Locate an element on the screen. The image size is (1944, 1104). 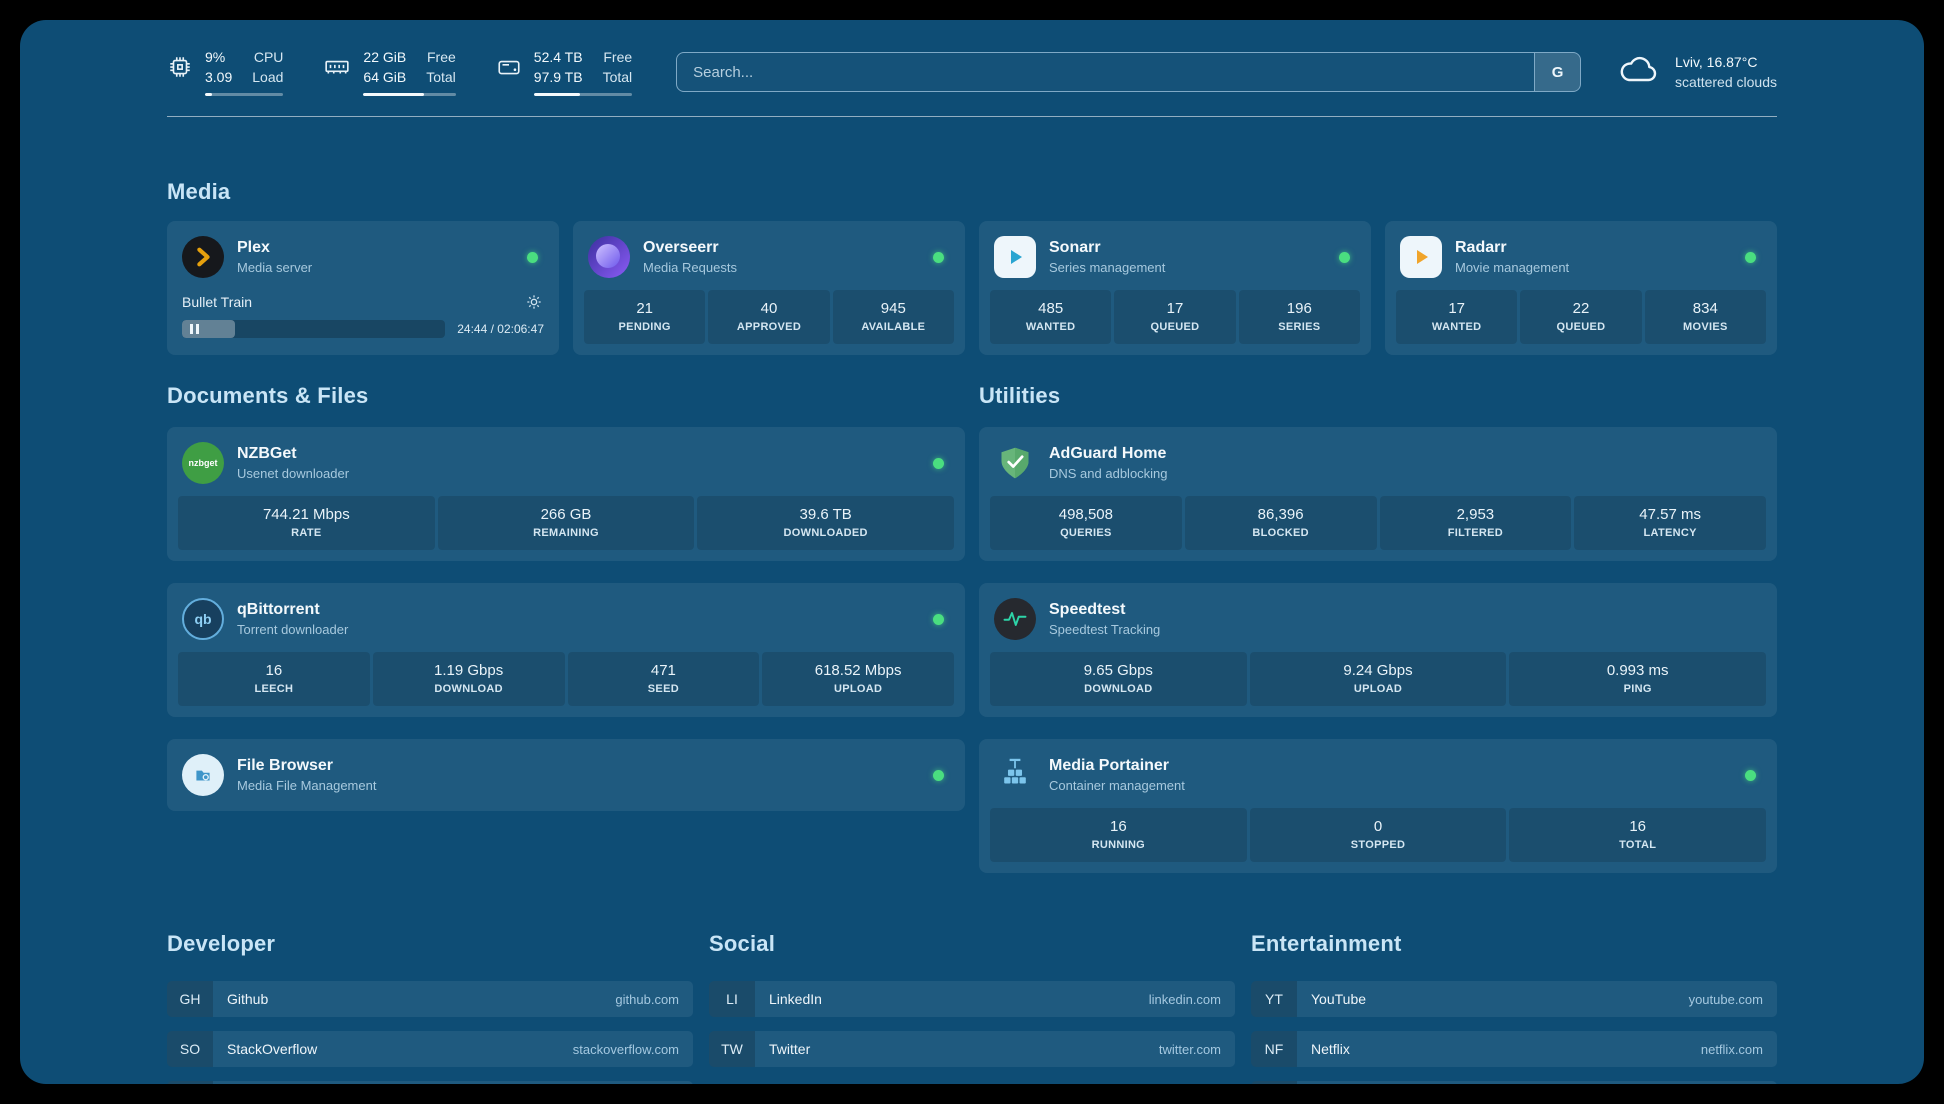
stat-block: 0 STOPPED is located at coordinates (1378, 835).